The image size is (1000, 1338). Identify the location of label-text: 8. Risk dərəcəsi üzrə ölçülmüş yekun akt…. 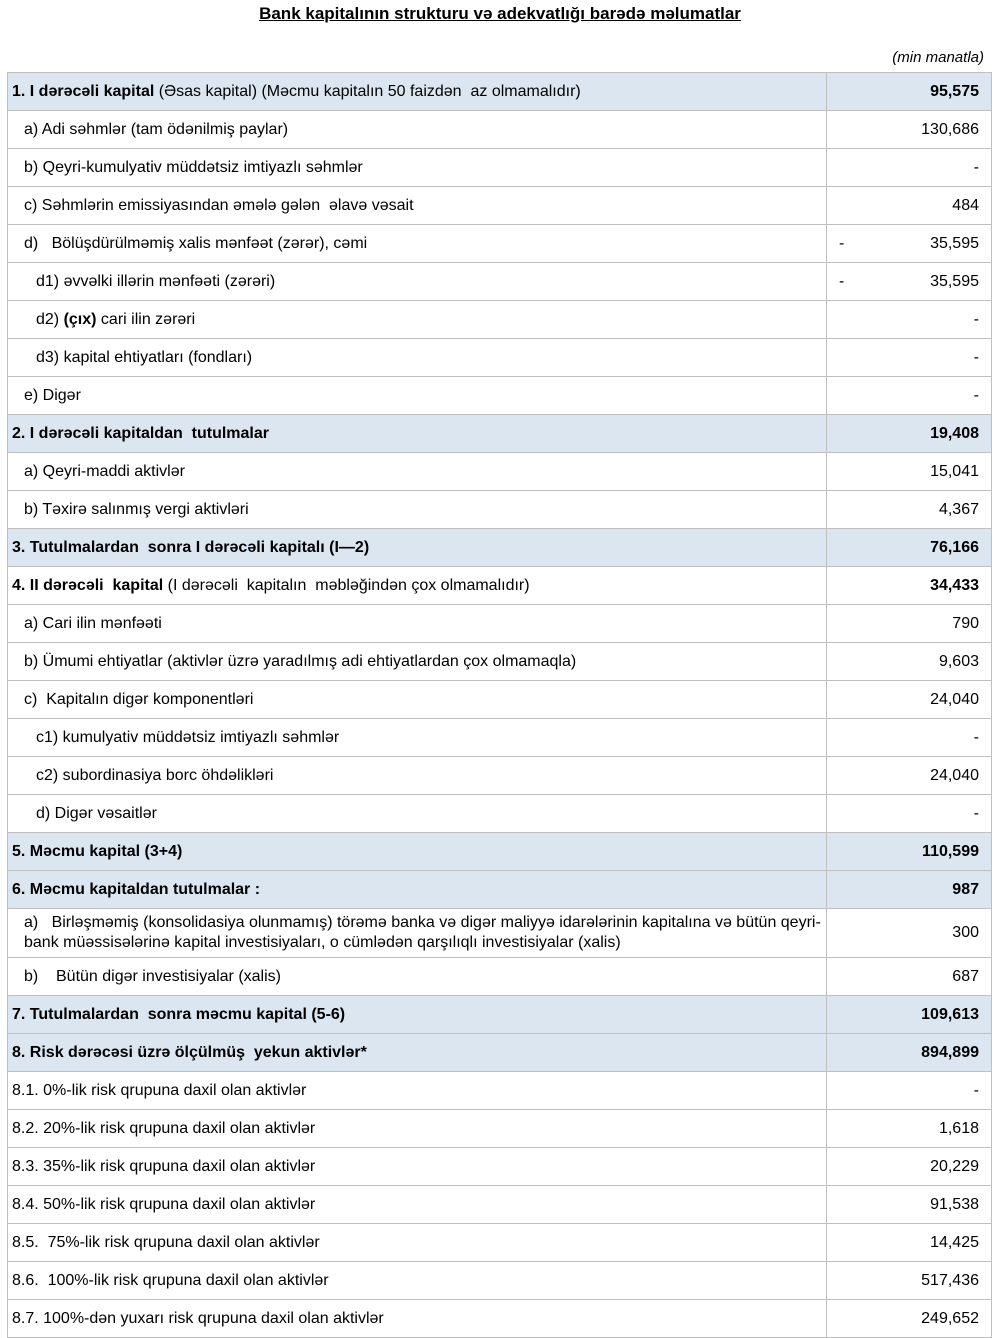
(189, 1052).